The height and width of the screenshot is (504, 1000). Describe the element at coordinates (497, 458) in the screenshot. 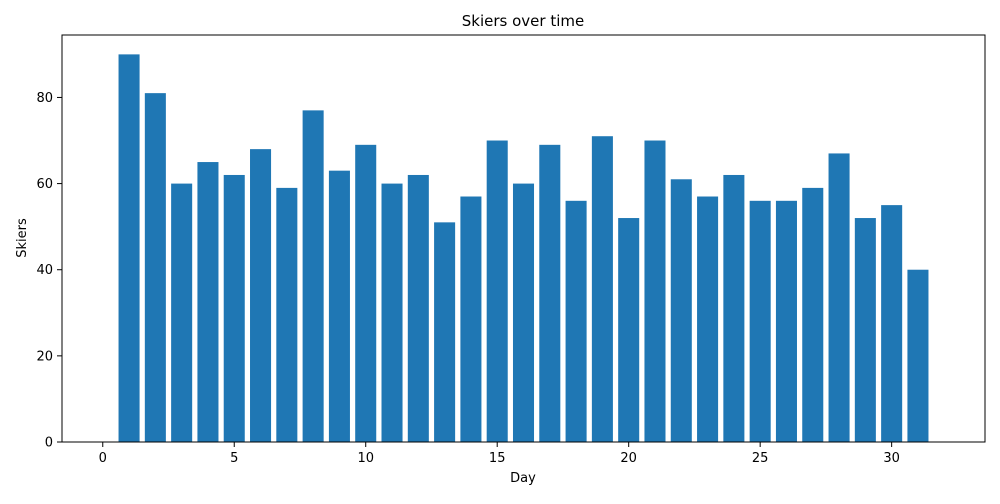

I see `x-tick-label: 15` at that location.